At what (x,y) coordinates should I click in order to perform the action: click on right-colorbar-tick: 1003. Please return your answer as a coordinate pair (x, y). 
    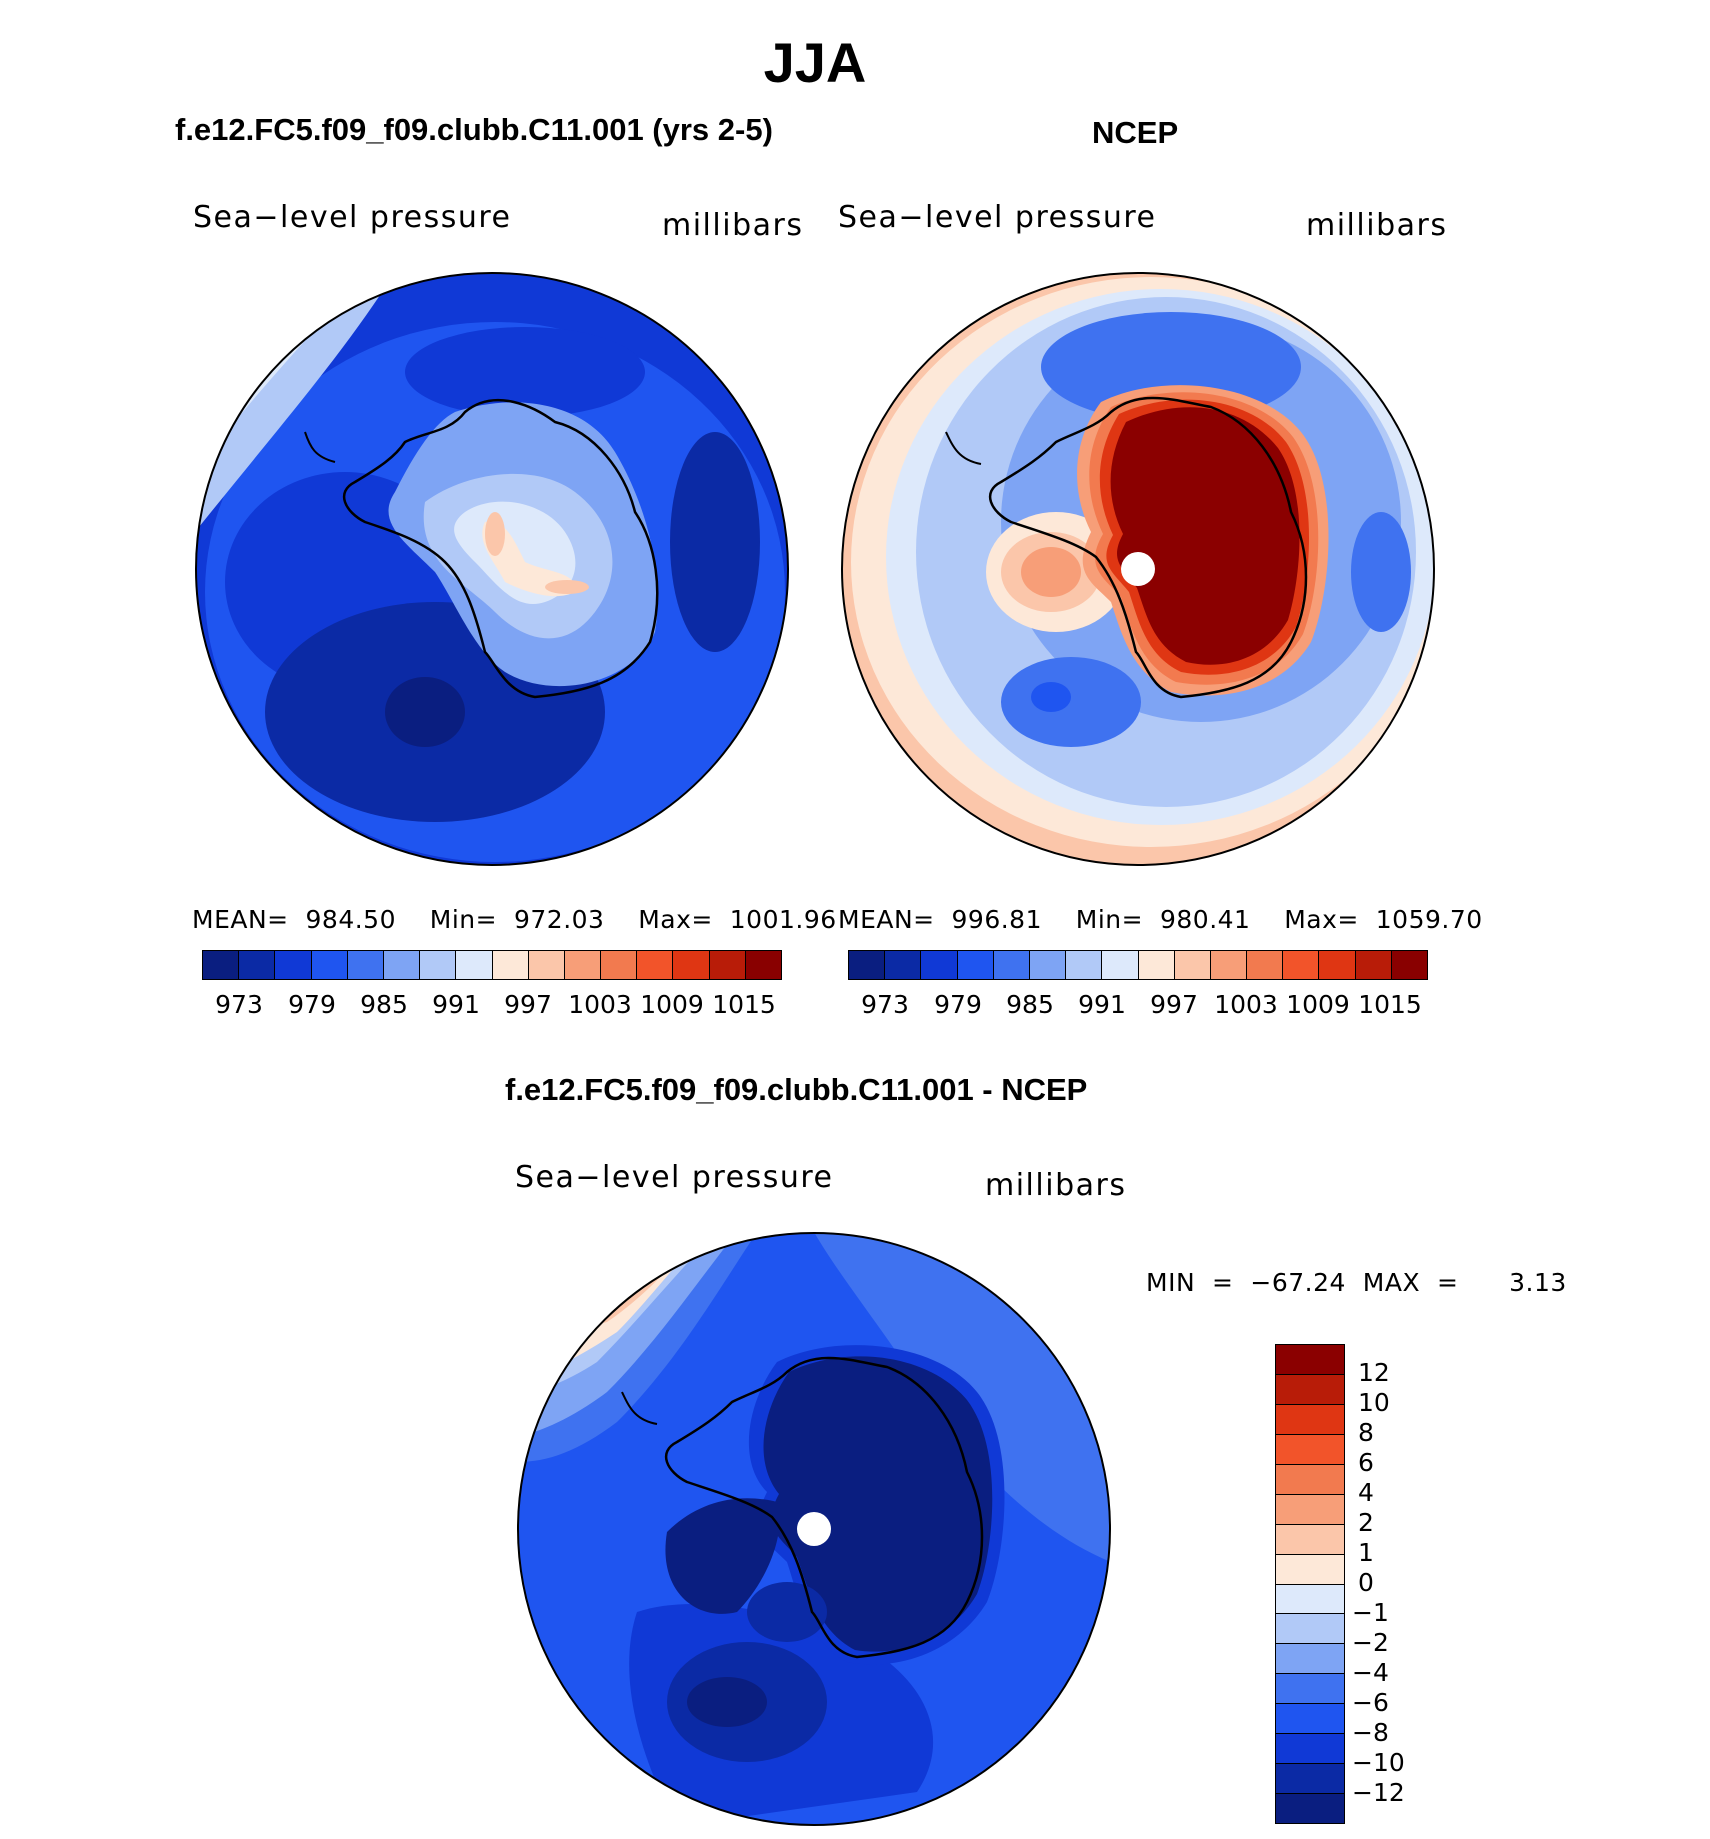
    Looking at the image, I should click on (1246, 1004).